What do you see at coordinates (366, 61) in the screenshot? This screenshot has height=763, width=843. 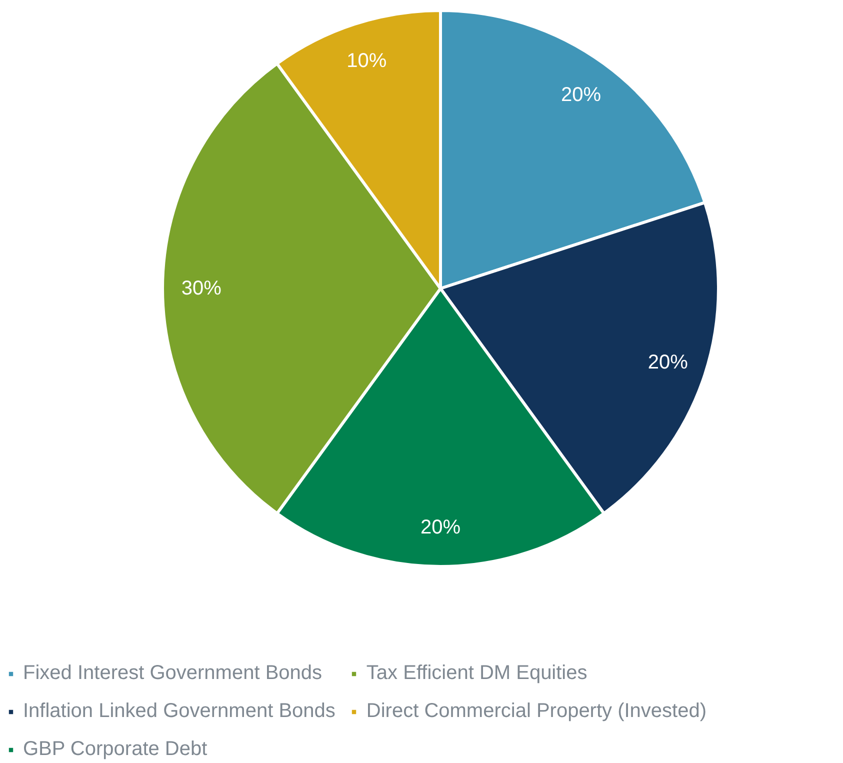 I see `data-label: 10%` at bounding box center [366, 61].